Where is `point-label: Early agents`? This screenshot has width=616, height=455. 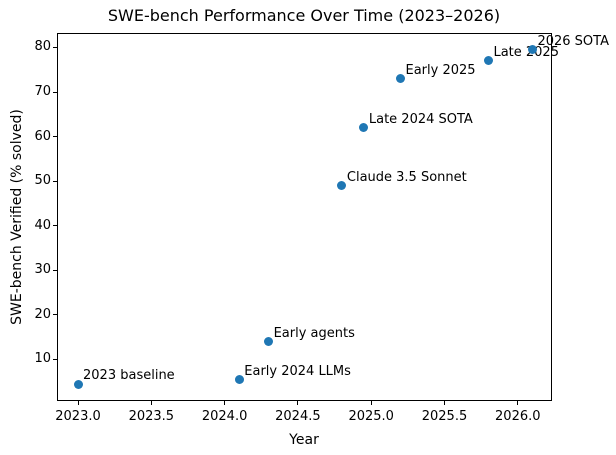 point-label: Early agents is located at coordinates (314, 333).